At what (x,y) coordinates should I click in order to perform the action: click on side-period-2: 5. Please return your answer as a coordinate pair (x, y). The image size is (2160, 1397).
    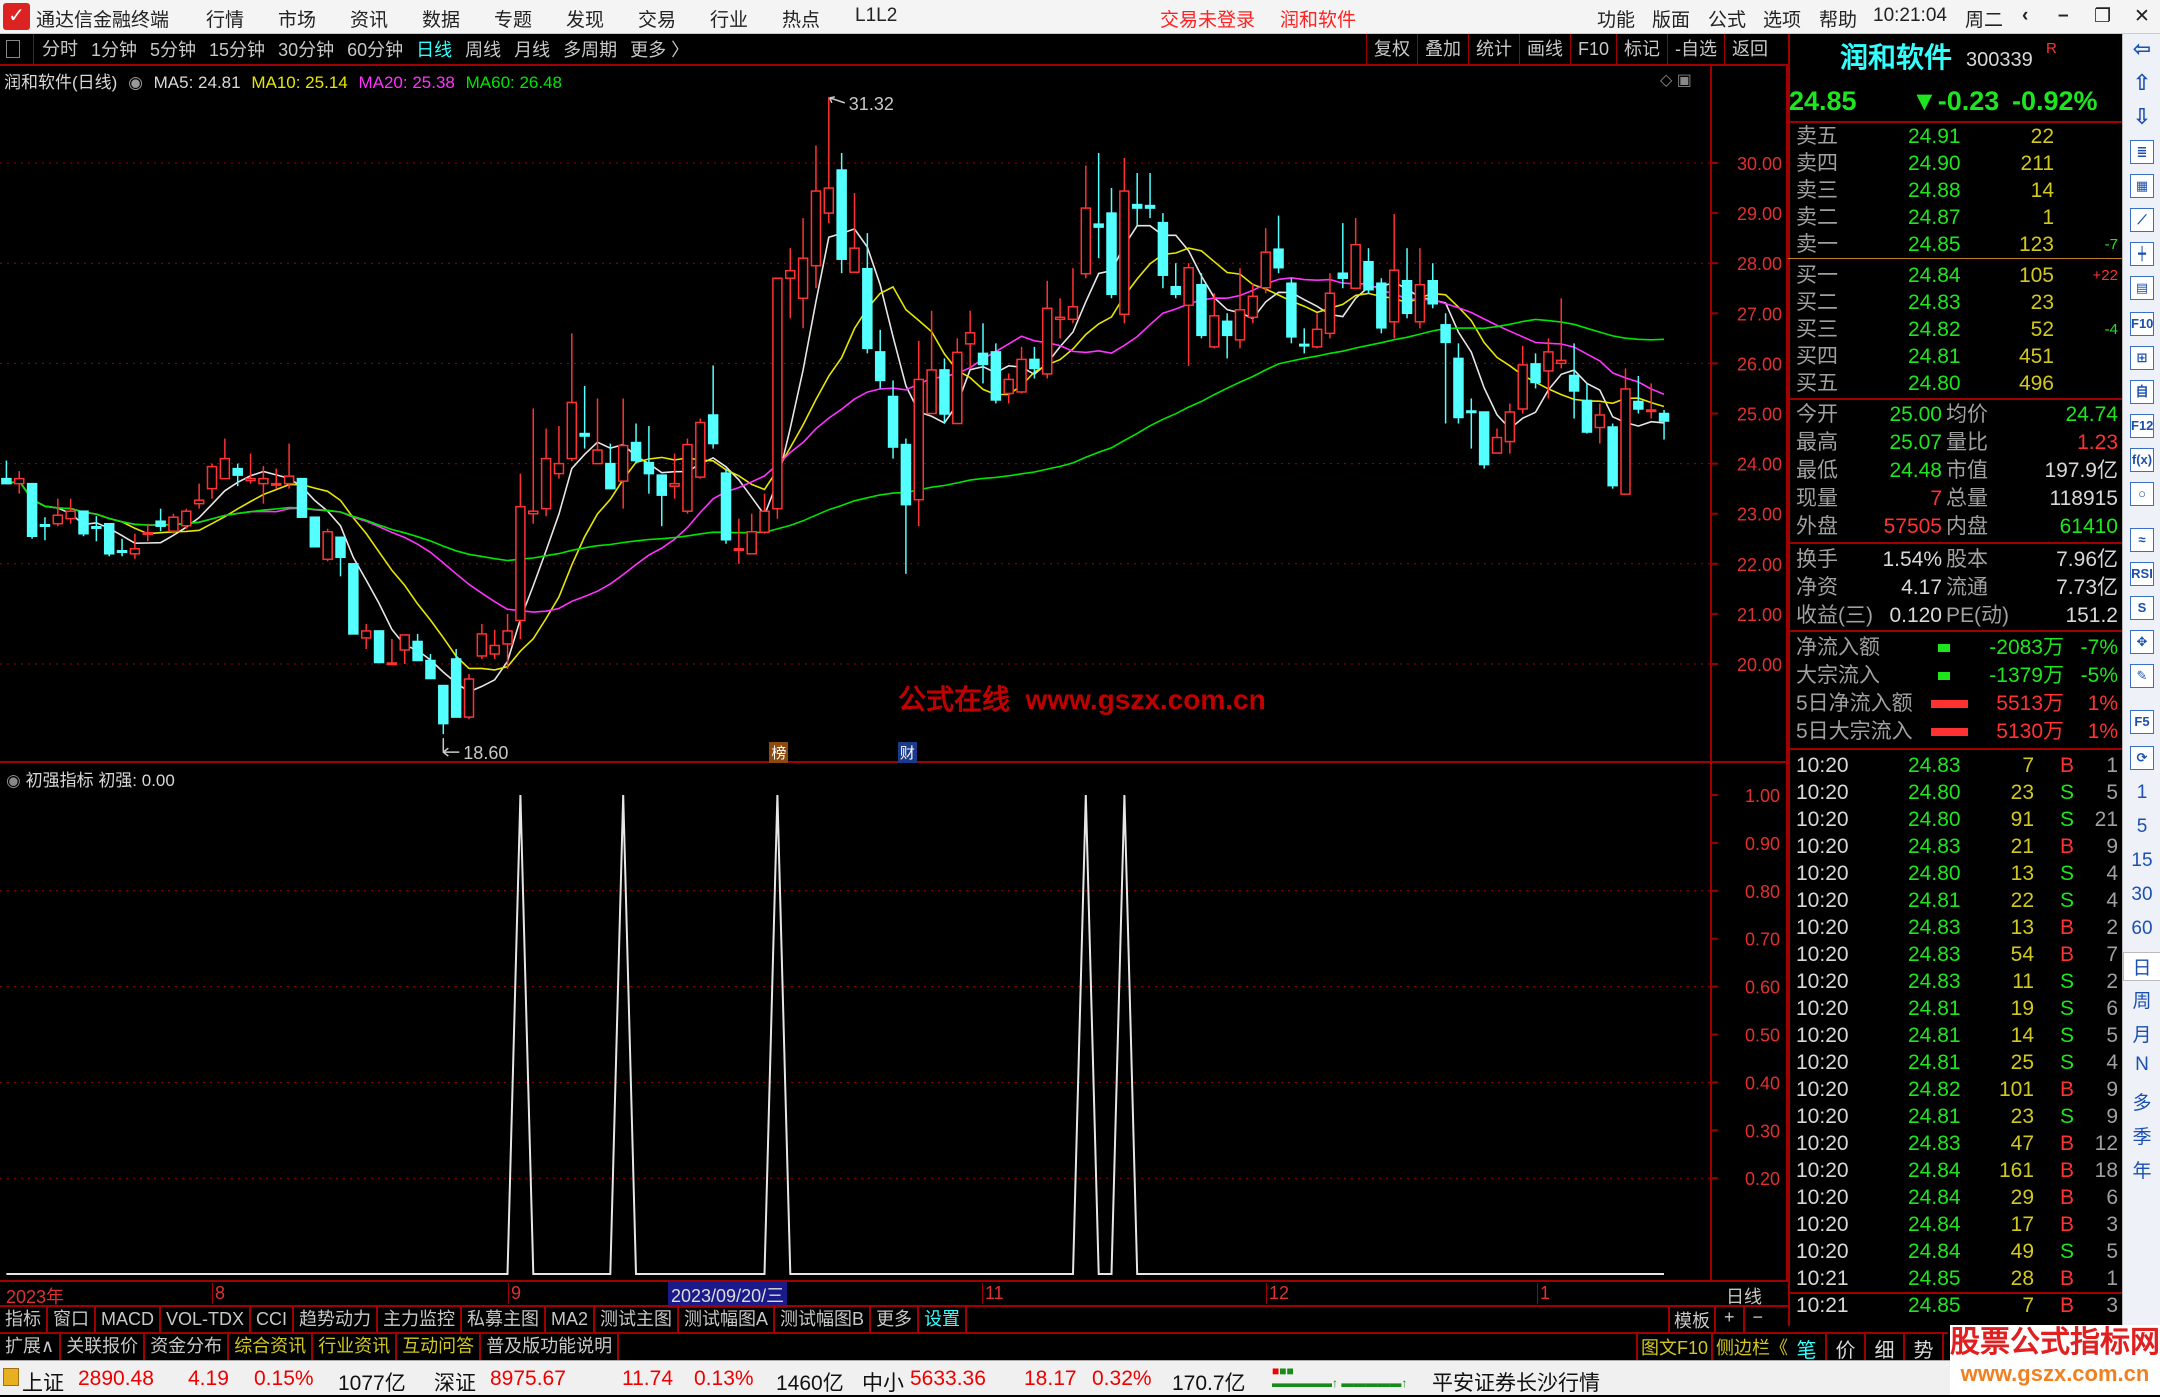
    Looking at the image, I should click on (2141, 827).